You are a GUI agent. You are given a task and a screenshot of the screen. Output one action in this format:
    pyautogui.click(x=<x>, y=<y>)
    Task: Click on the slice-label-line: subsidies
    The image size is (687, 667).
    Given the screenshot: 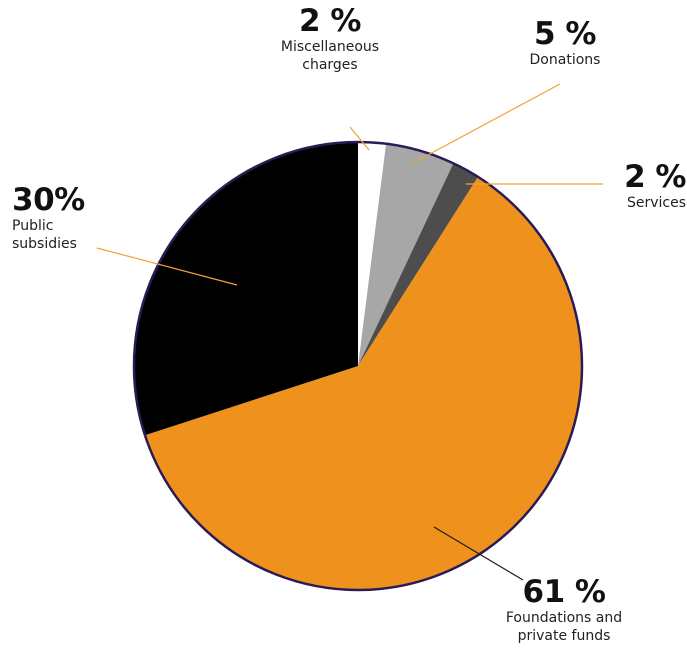 What is the action you would take?
    pyautogui.click(x=44, y=244)
    